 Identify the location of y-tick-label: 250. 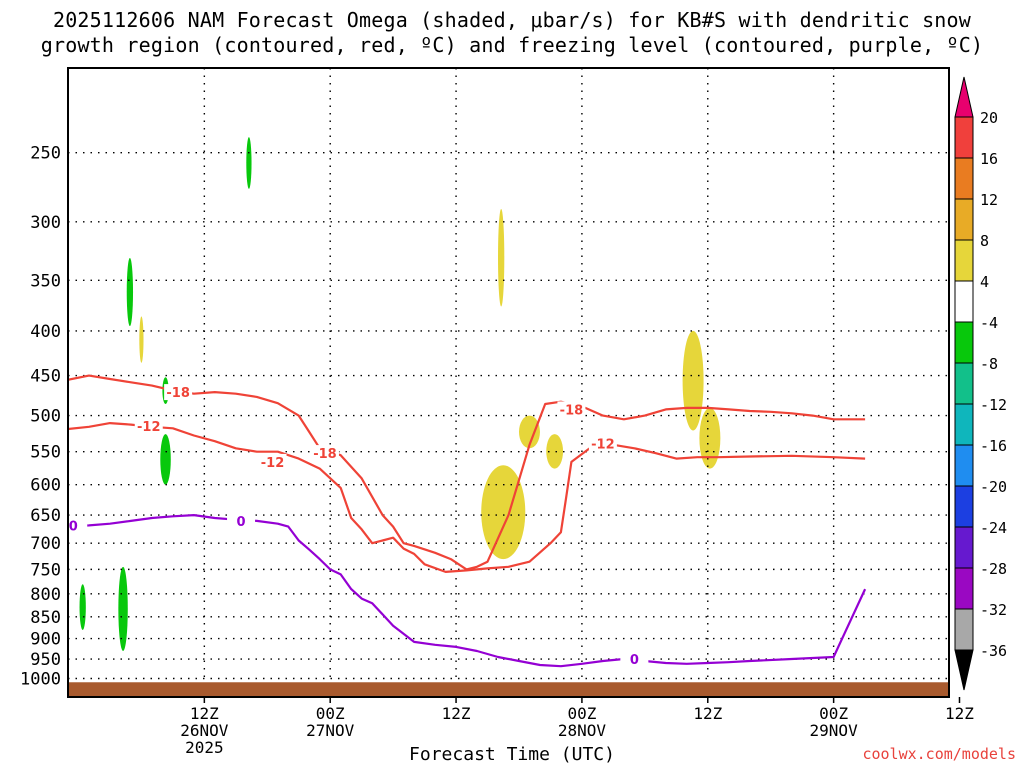
(45, 154).